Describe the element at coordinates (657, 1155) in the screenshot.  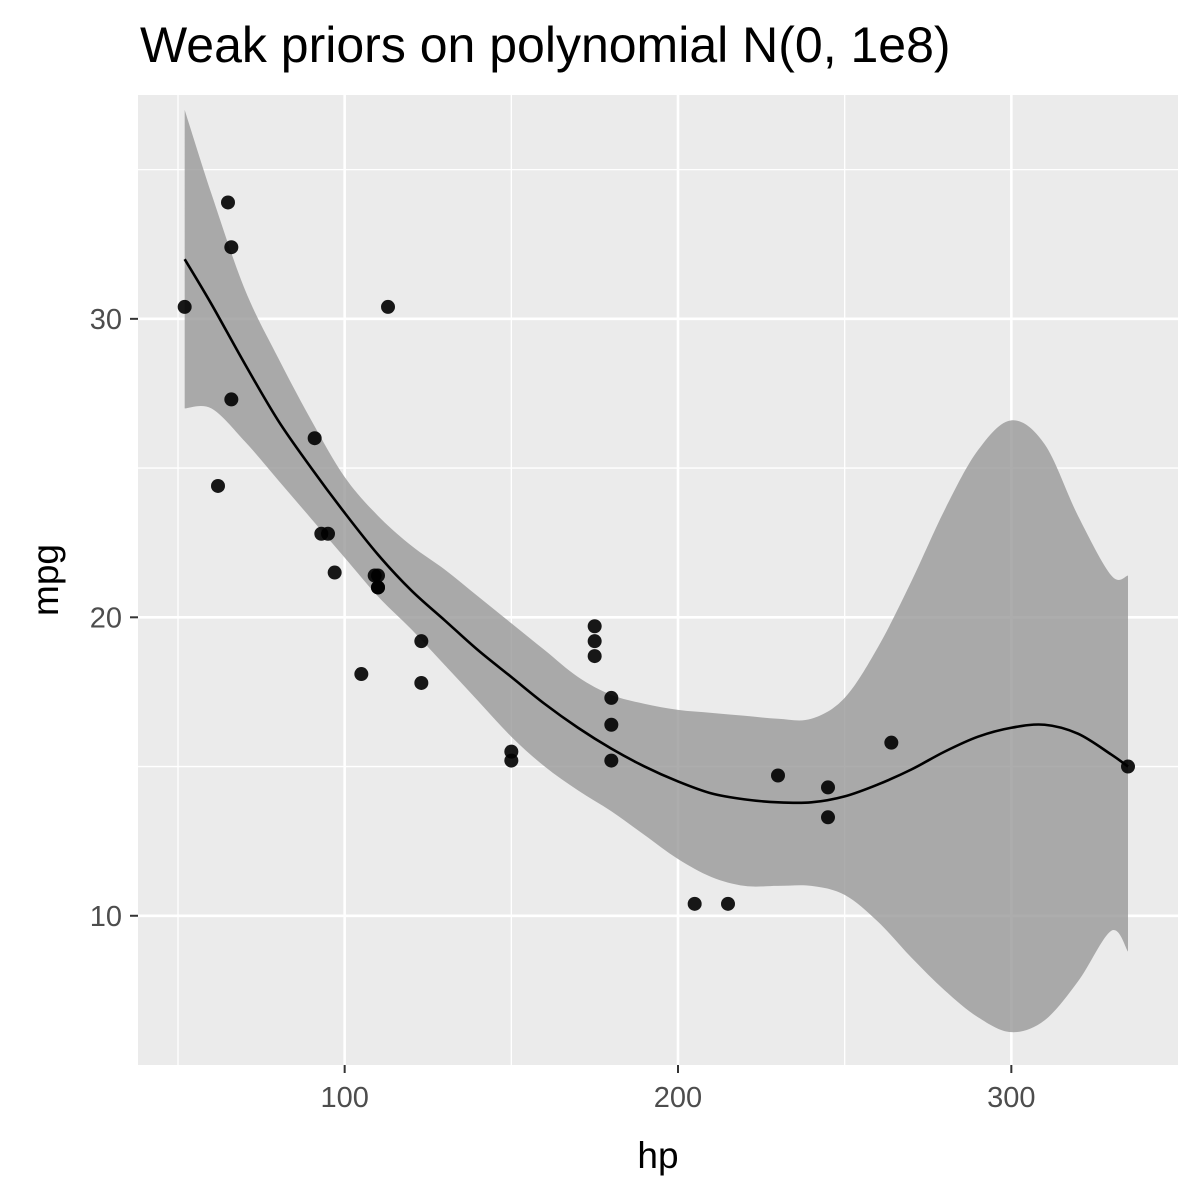
I see `x-axis-title: hp` at that location.